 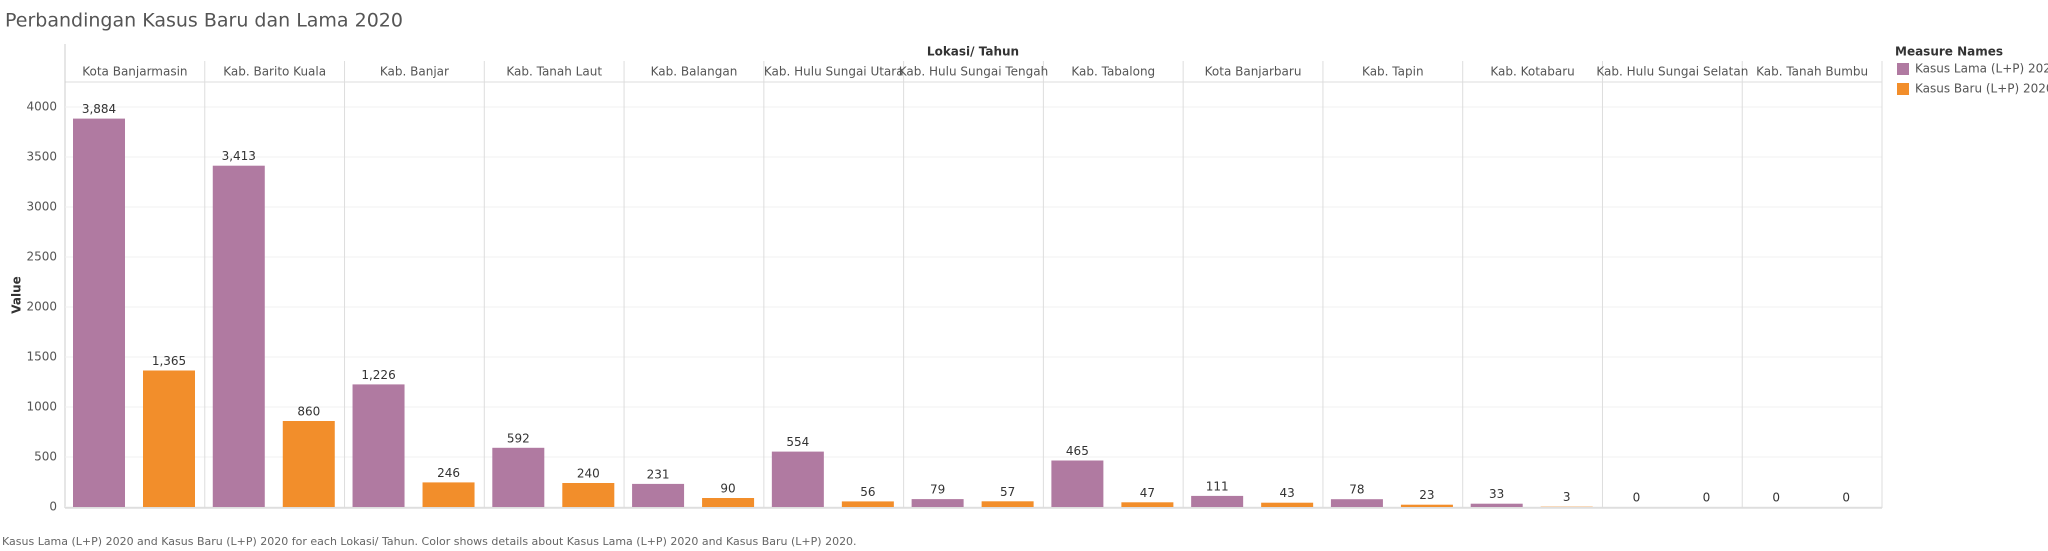 I want to click on value-label: 47, so click(x=1147, y=493).